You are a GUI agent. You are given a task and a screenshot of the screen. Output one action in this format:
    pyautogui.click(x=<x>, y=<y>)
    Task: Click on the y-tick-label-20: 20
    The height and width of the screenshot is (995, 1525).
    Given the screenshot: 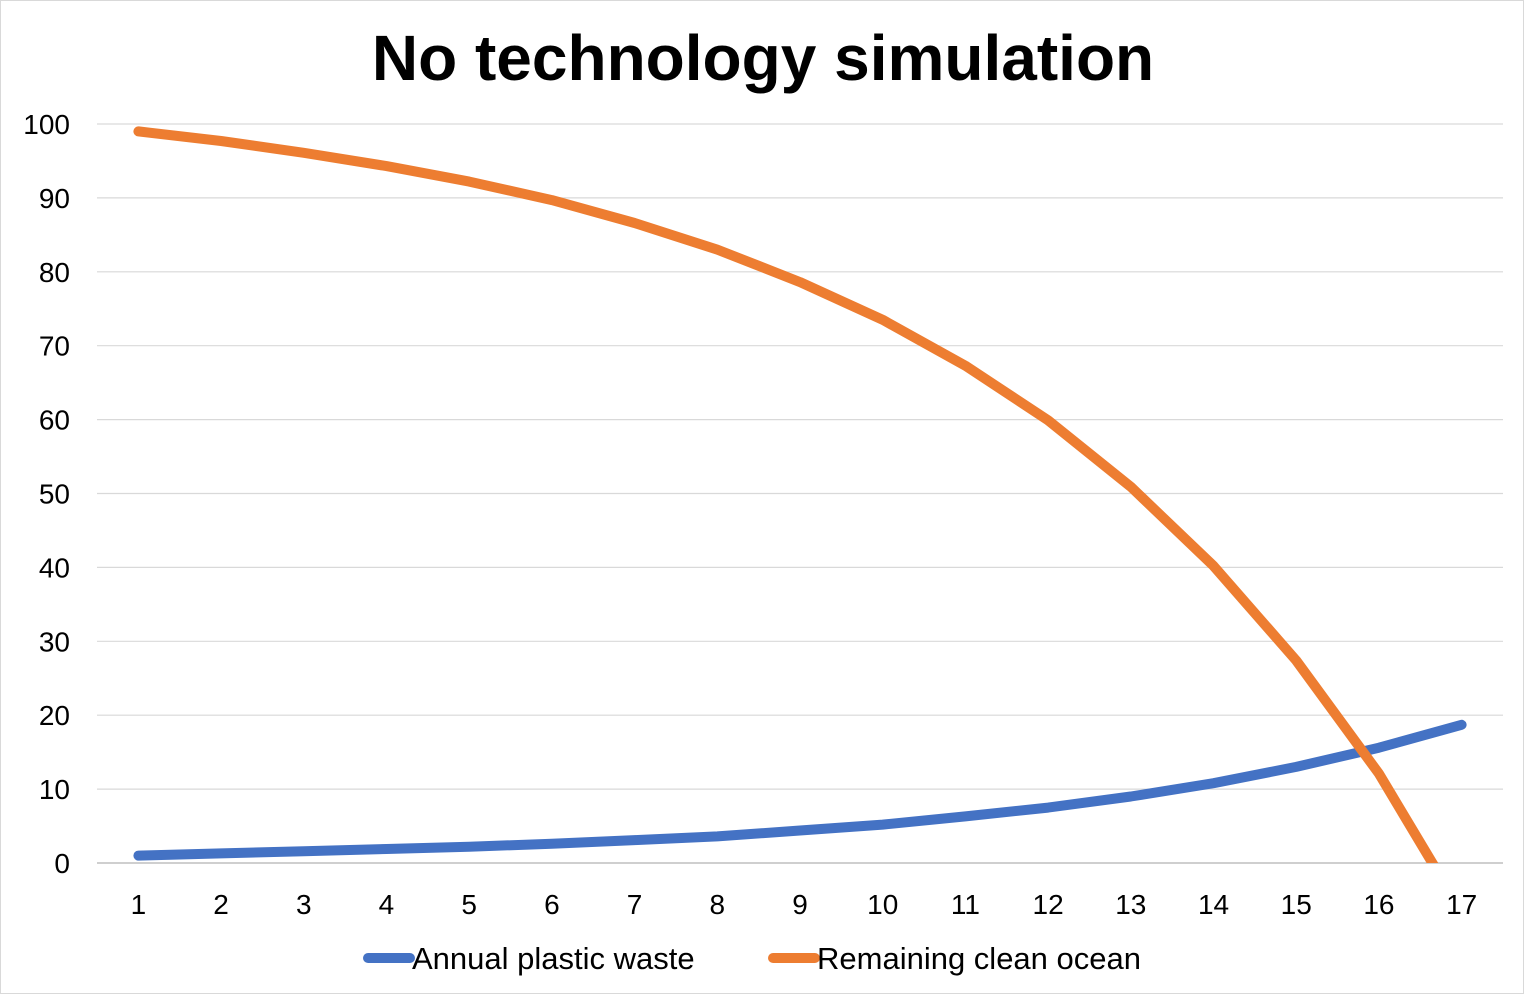 What is the action you would take?
    pyautogui.click(x=54, y=715)
    